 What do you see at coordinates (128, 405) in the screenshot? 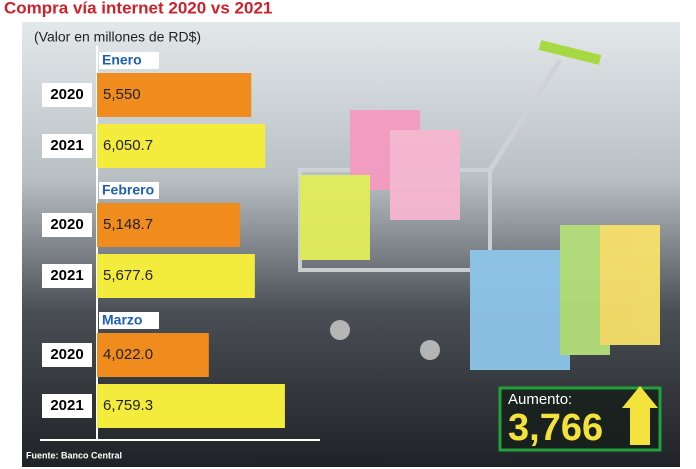
I see `value-label: 6,759.3` at bounding box center [128, 405].